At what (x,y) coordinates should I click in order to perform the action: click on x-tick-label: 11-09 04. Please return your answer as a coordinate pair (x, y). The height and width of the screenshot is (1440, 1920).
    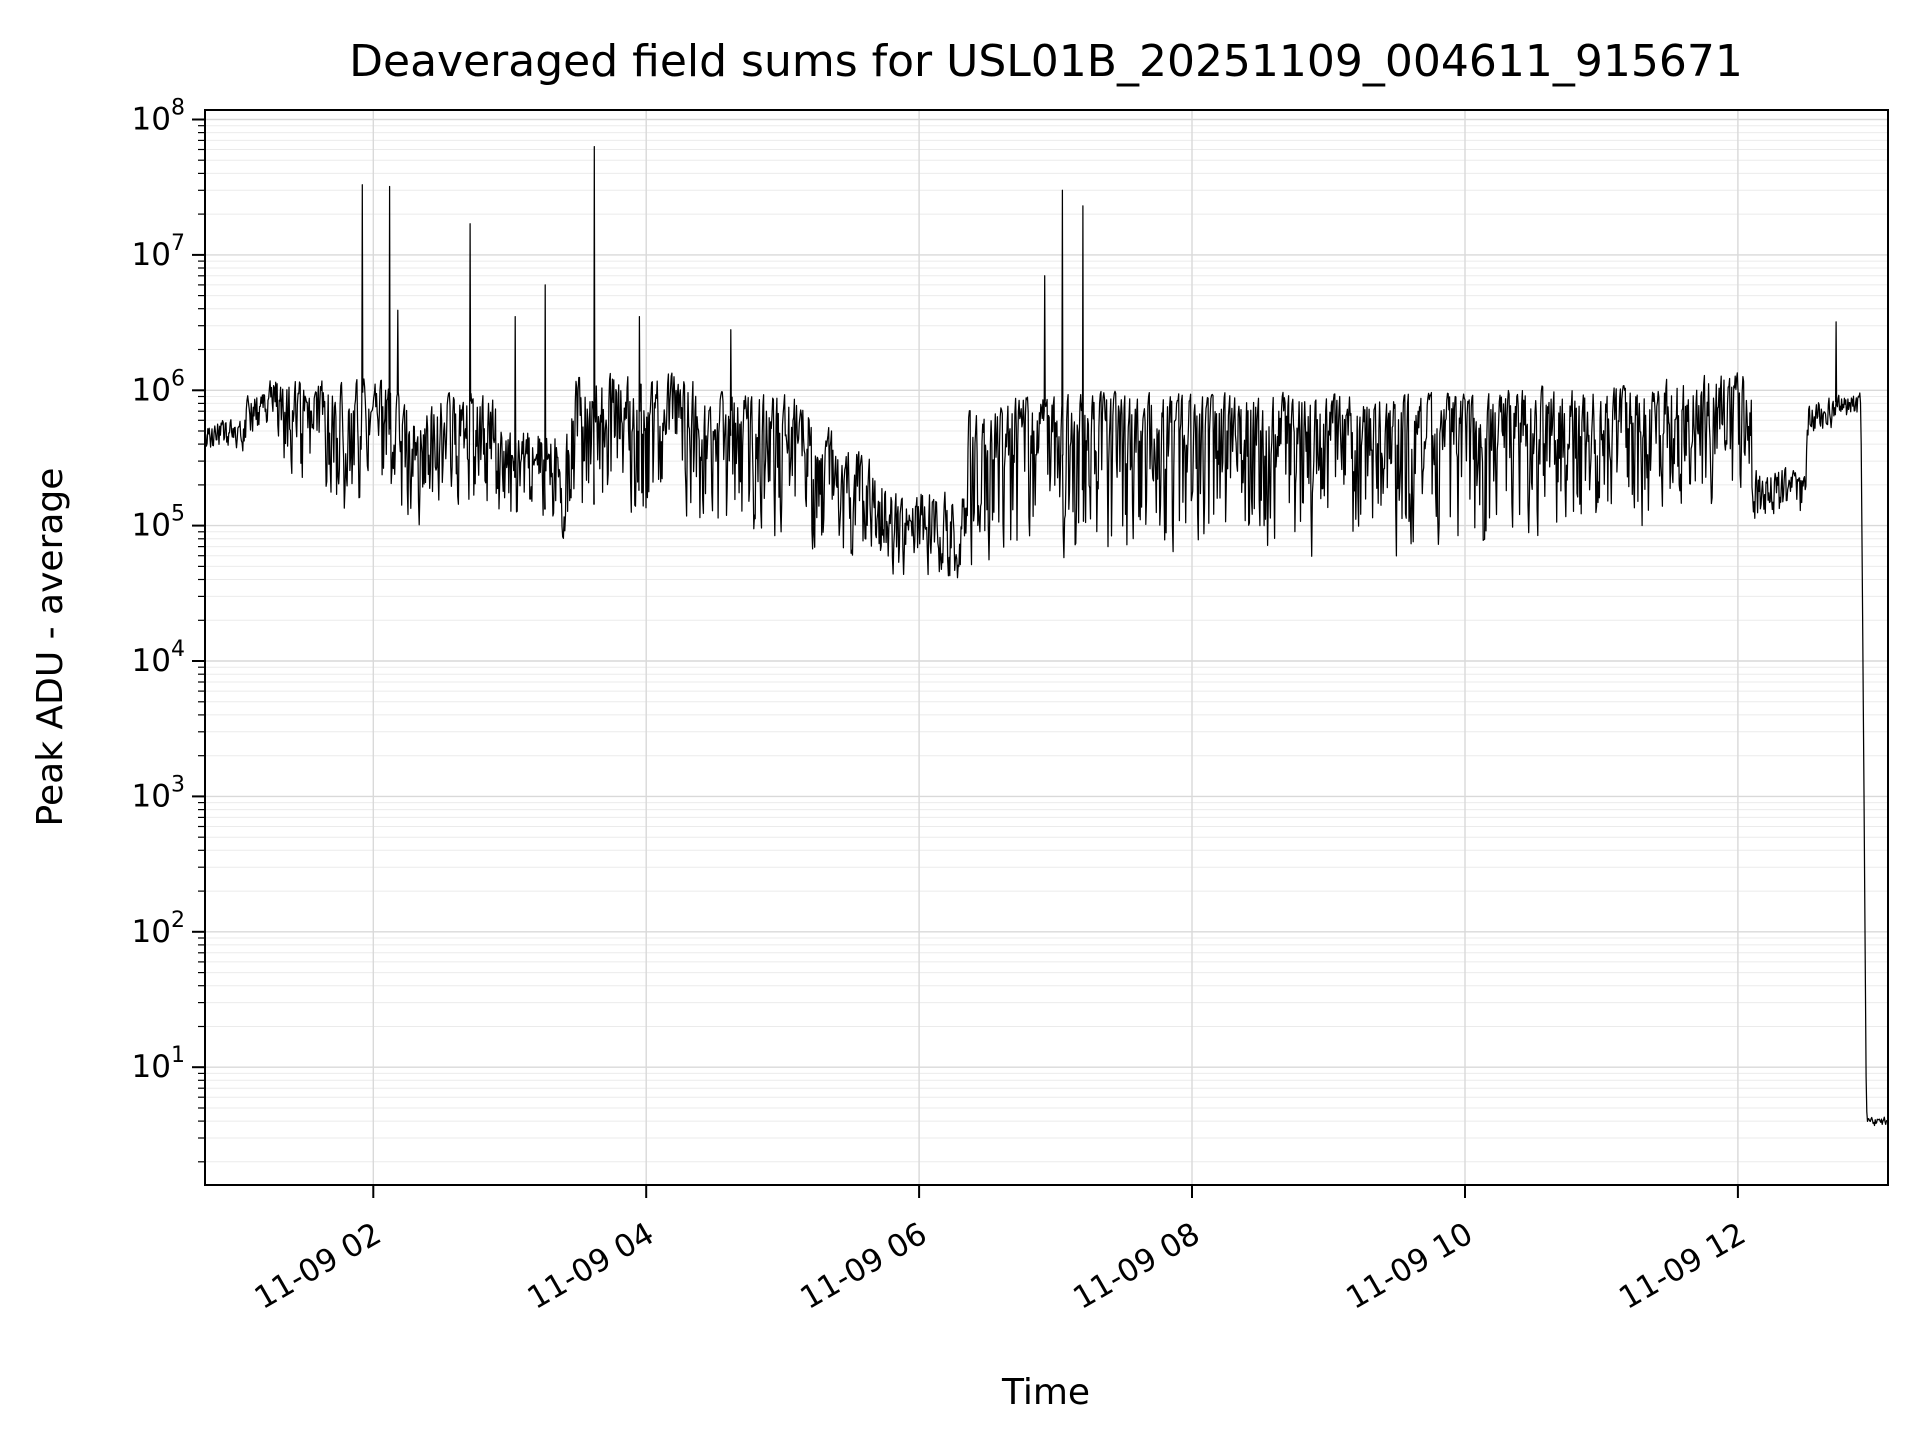
    Looking at the image, I should click on (590, 1266).